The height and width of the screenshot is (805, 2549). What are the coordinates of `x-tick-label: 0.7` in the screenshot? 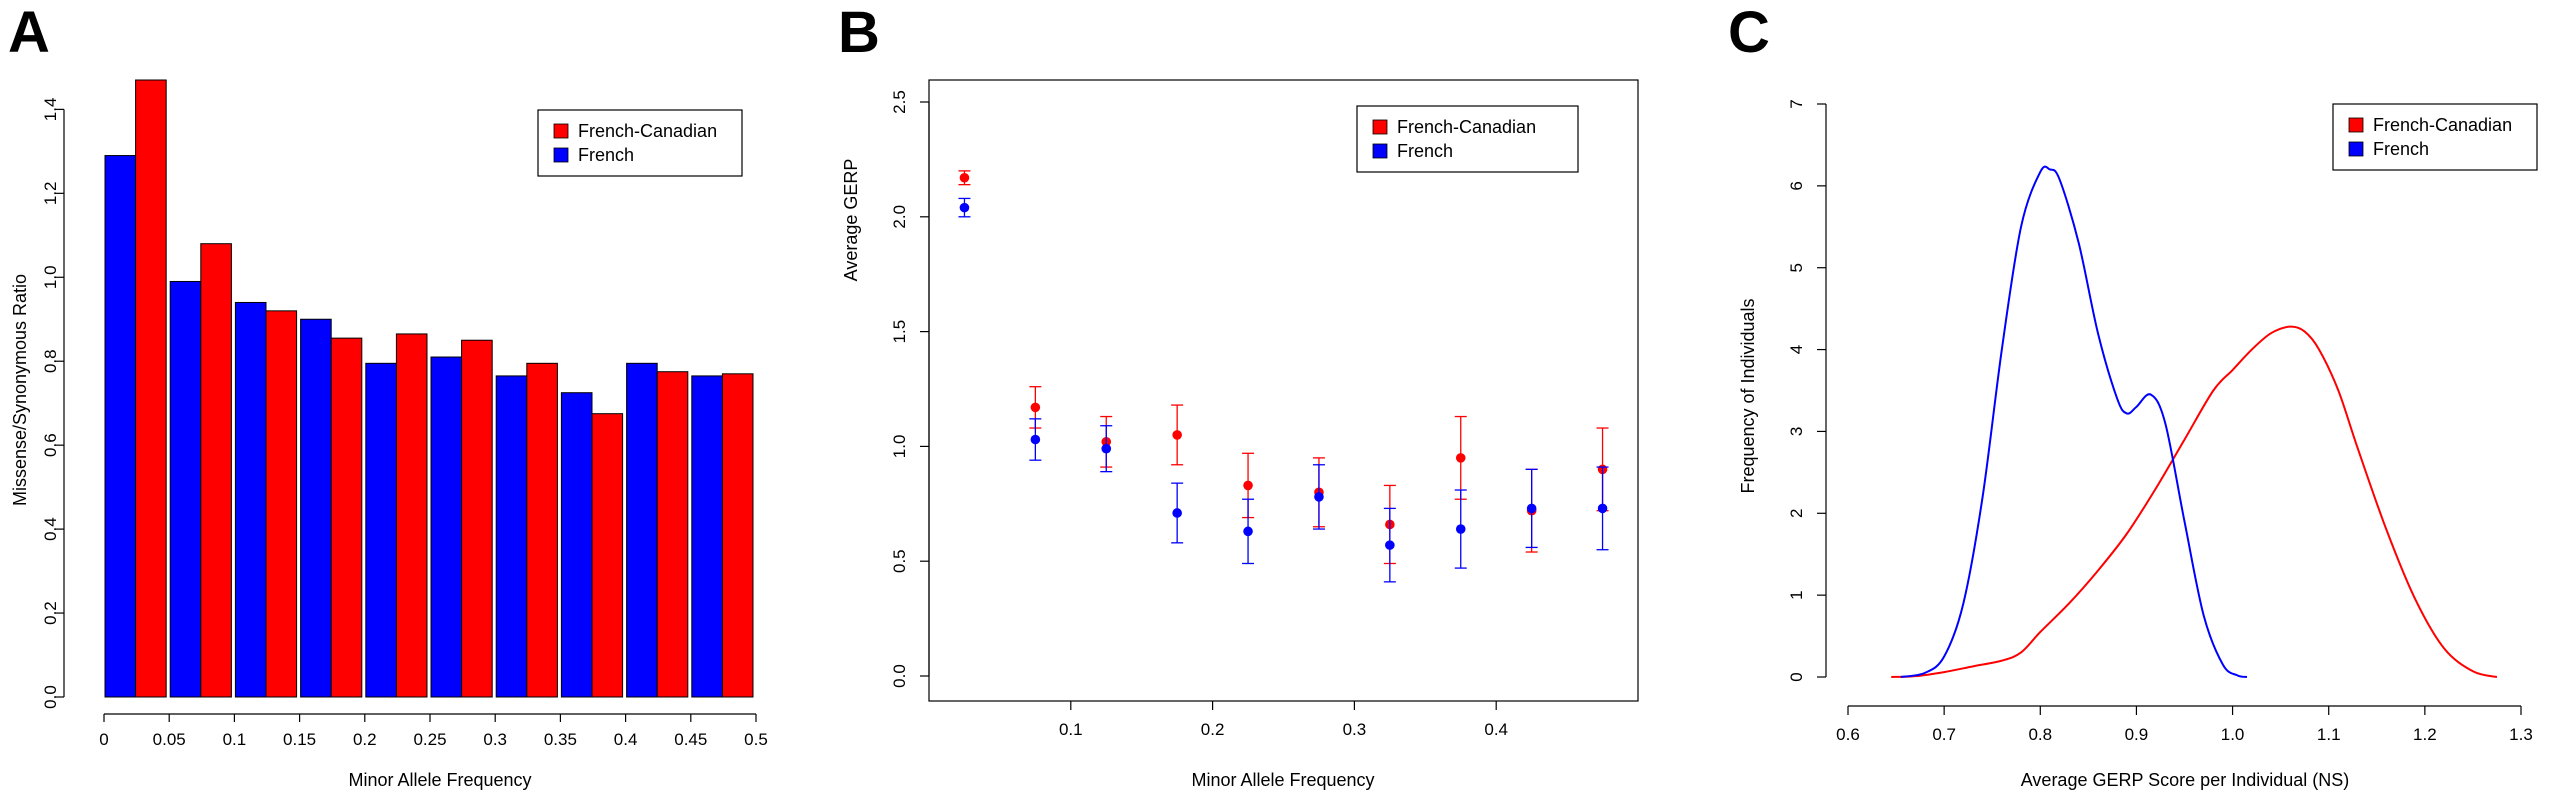 It's located at (1944, 734).